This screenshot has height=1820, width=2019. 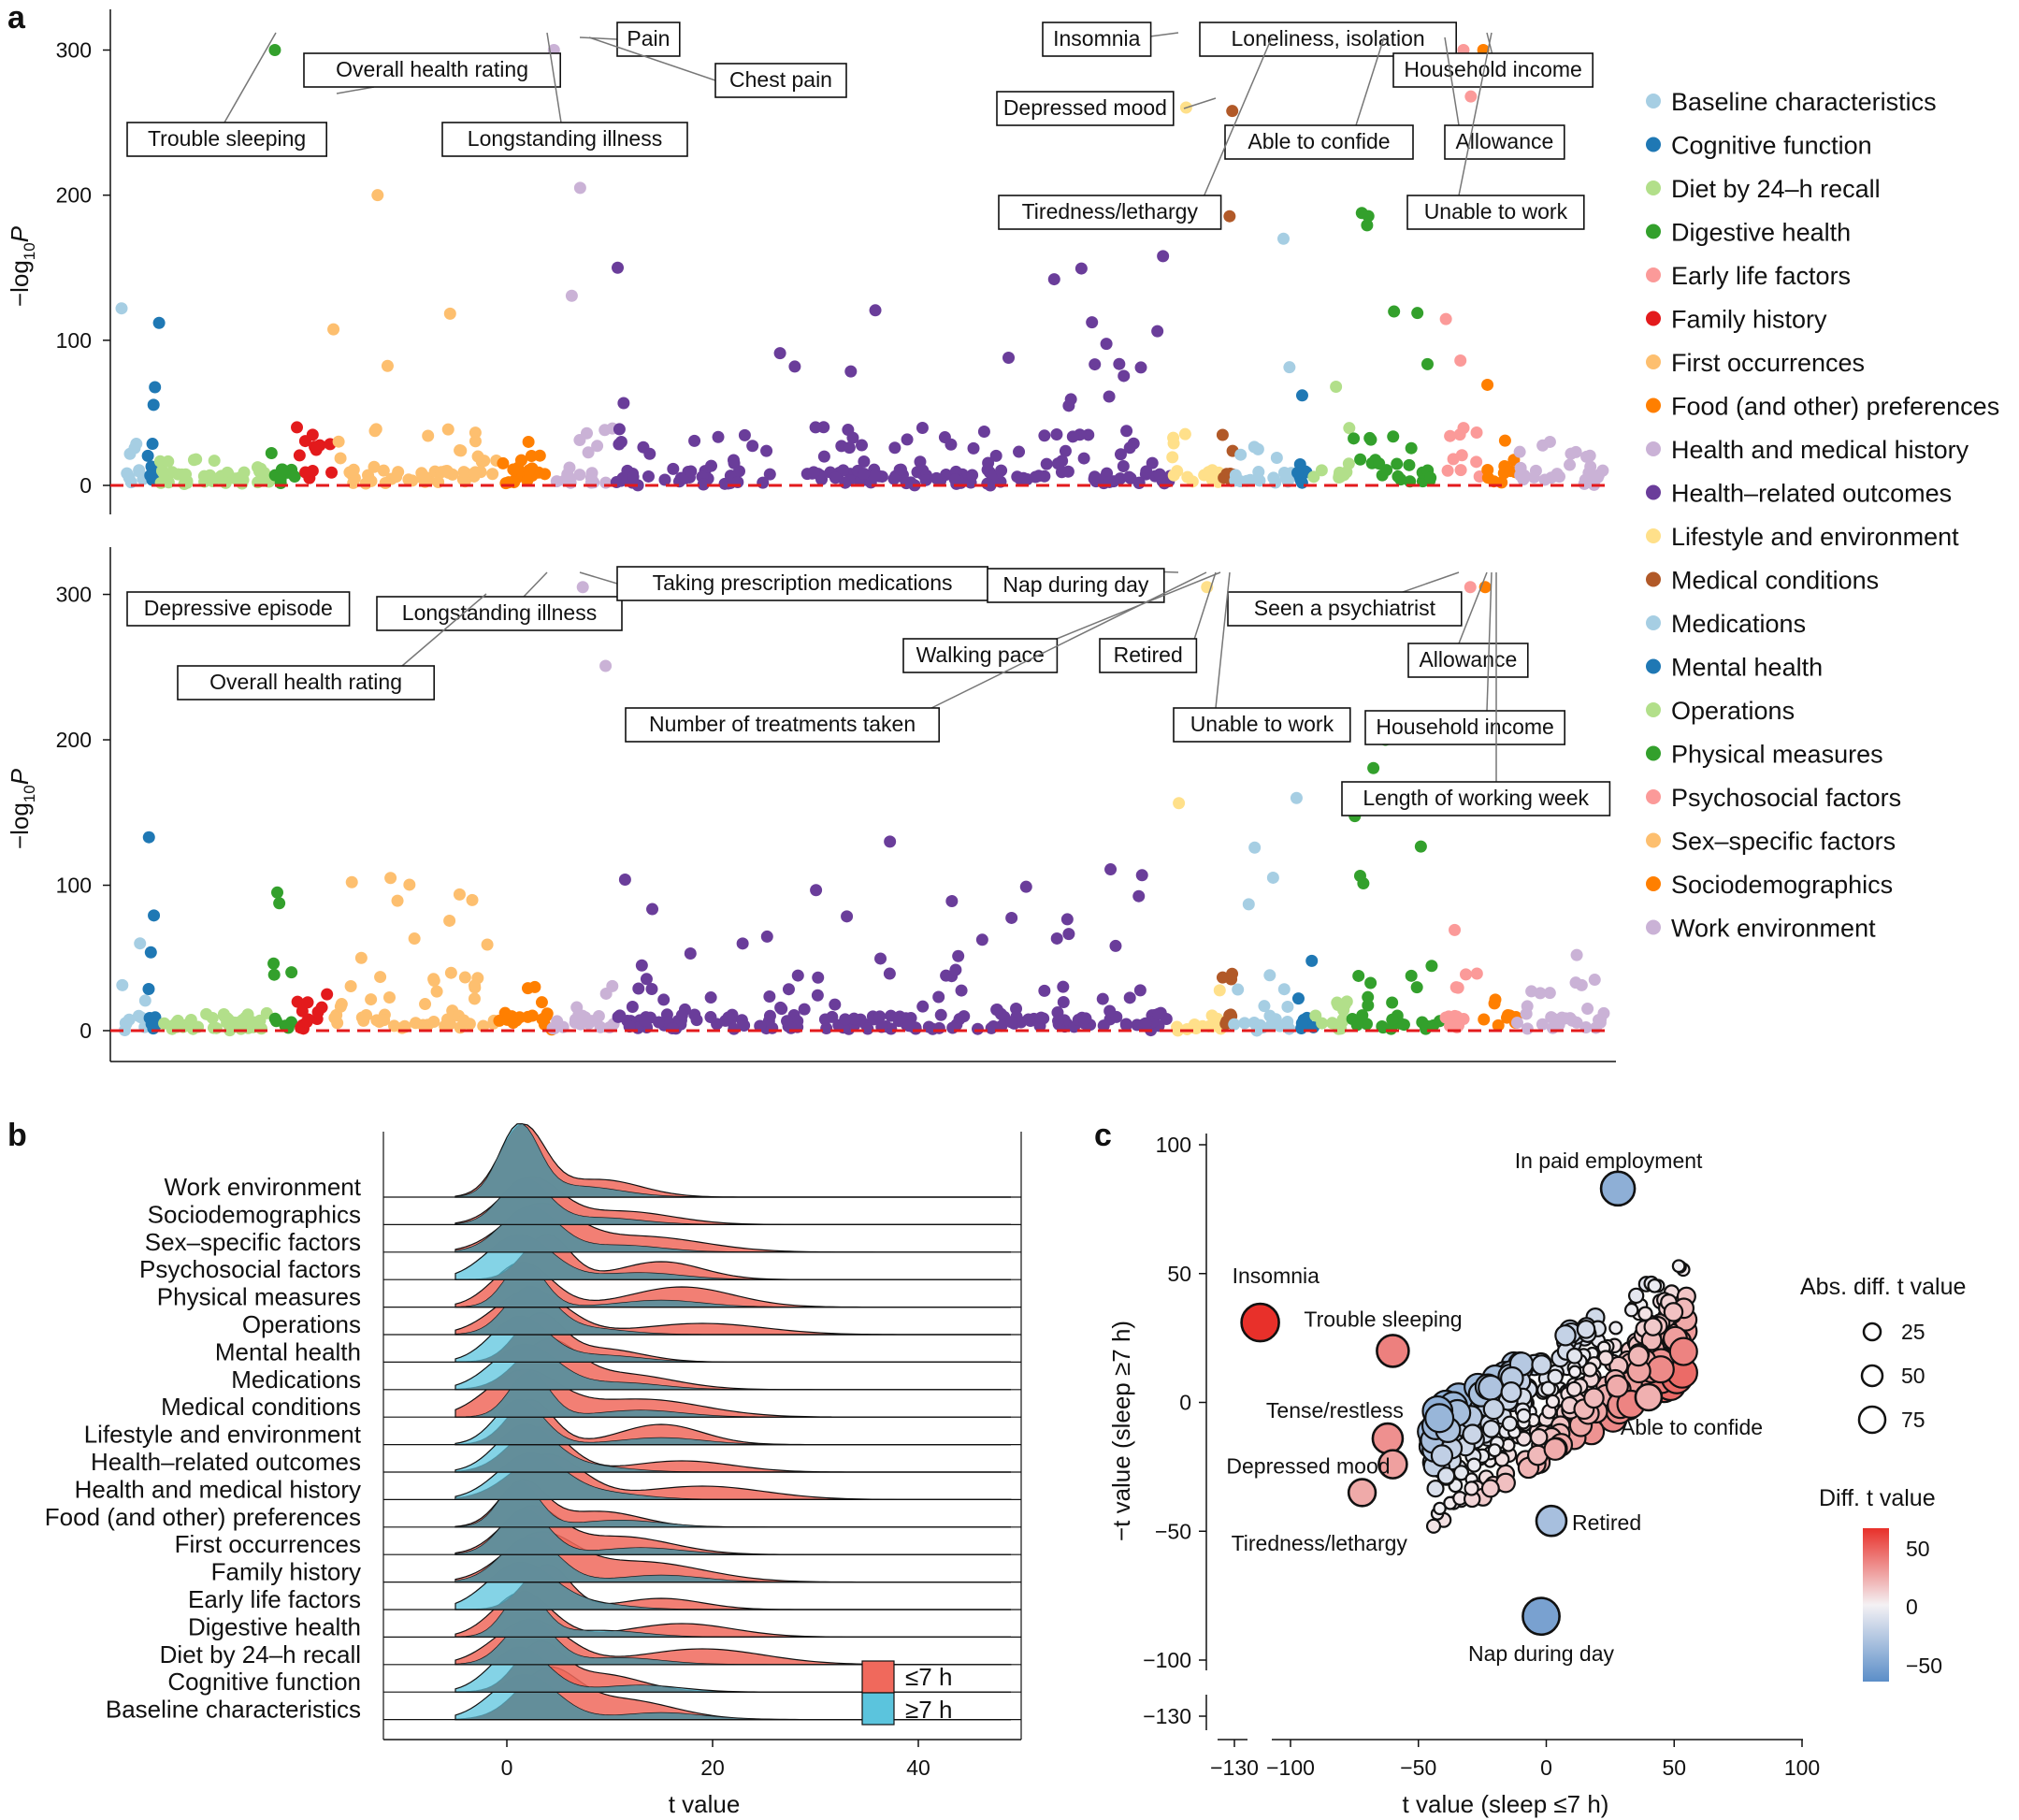 I want to click on callout-label: Unable to work, so click(x=1262, y=724).